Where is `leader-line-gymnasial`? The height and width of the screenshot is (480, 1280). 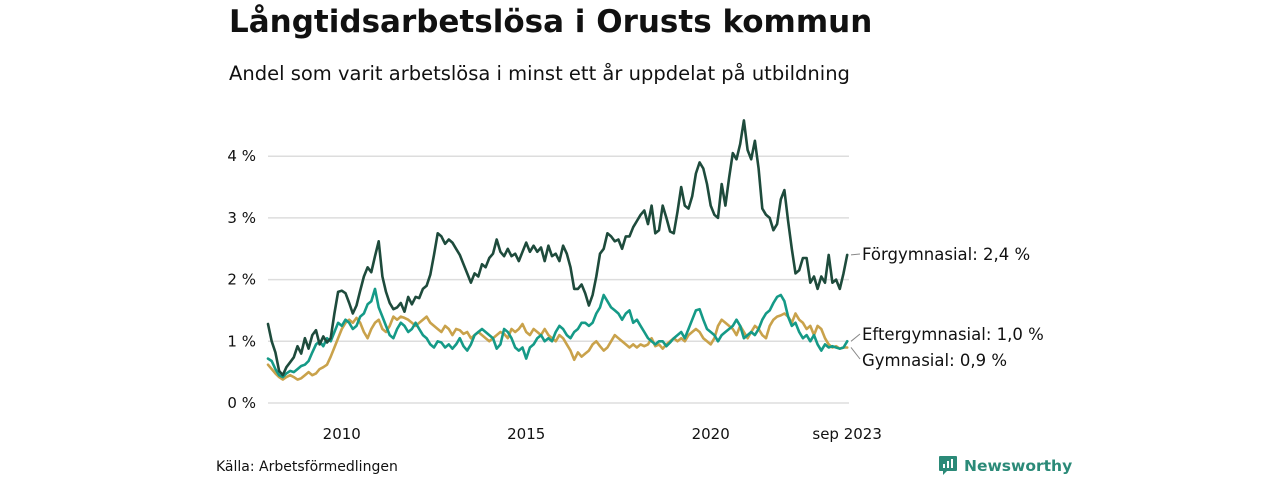 leader-line-gymnasial is located at coordinates (855, 353).